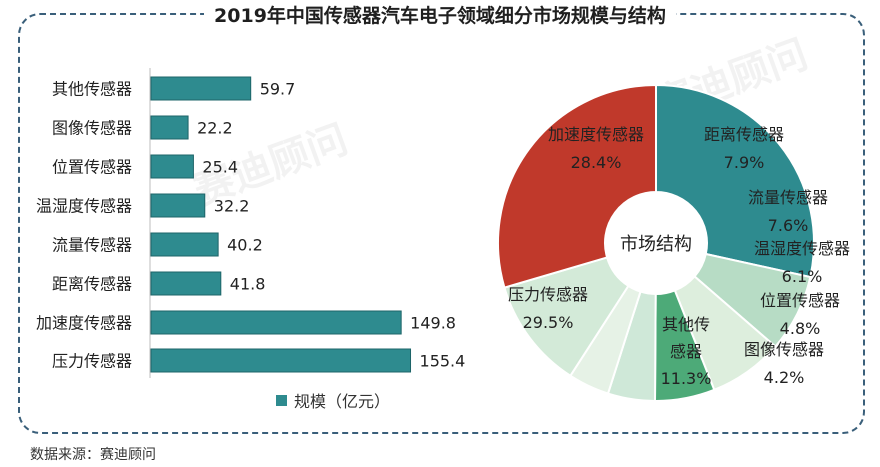  Describe the element at coordinates (656, 244) in the screenshot. I see `donut-center-label: 市场结构` at that location.